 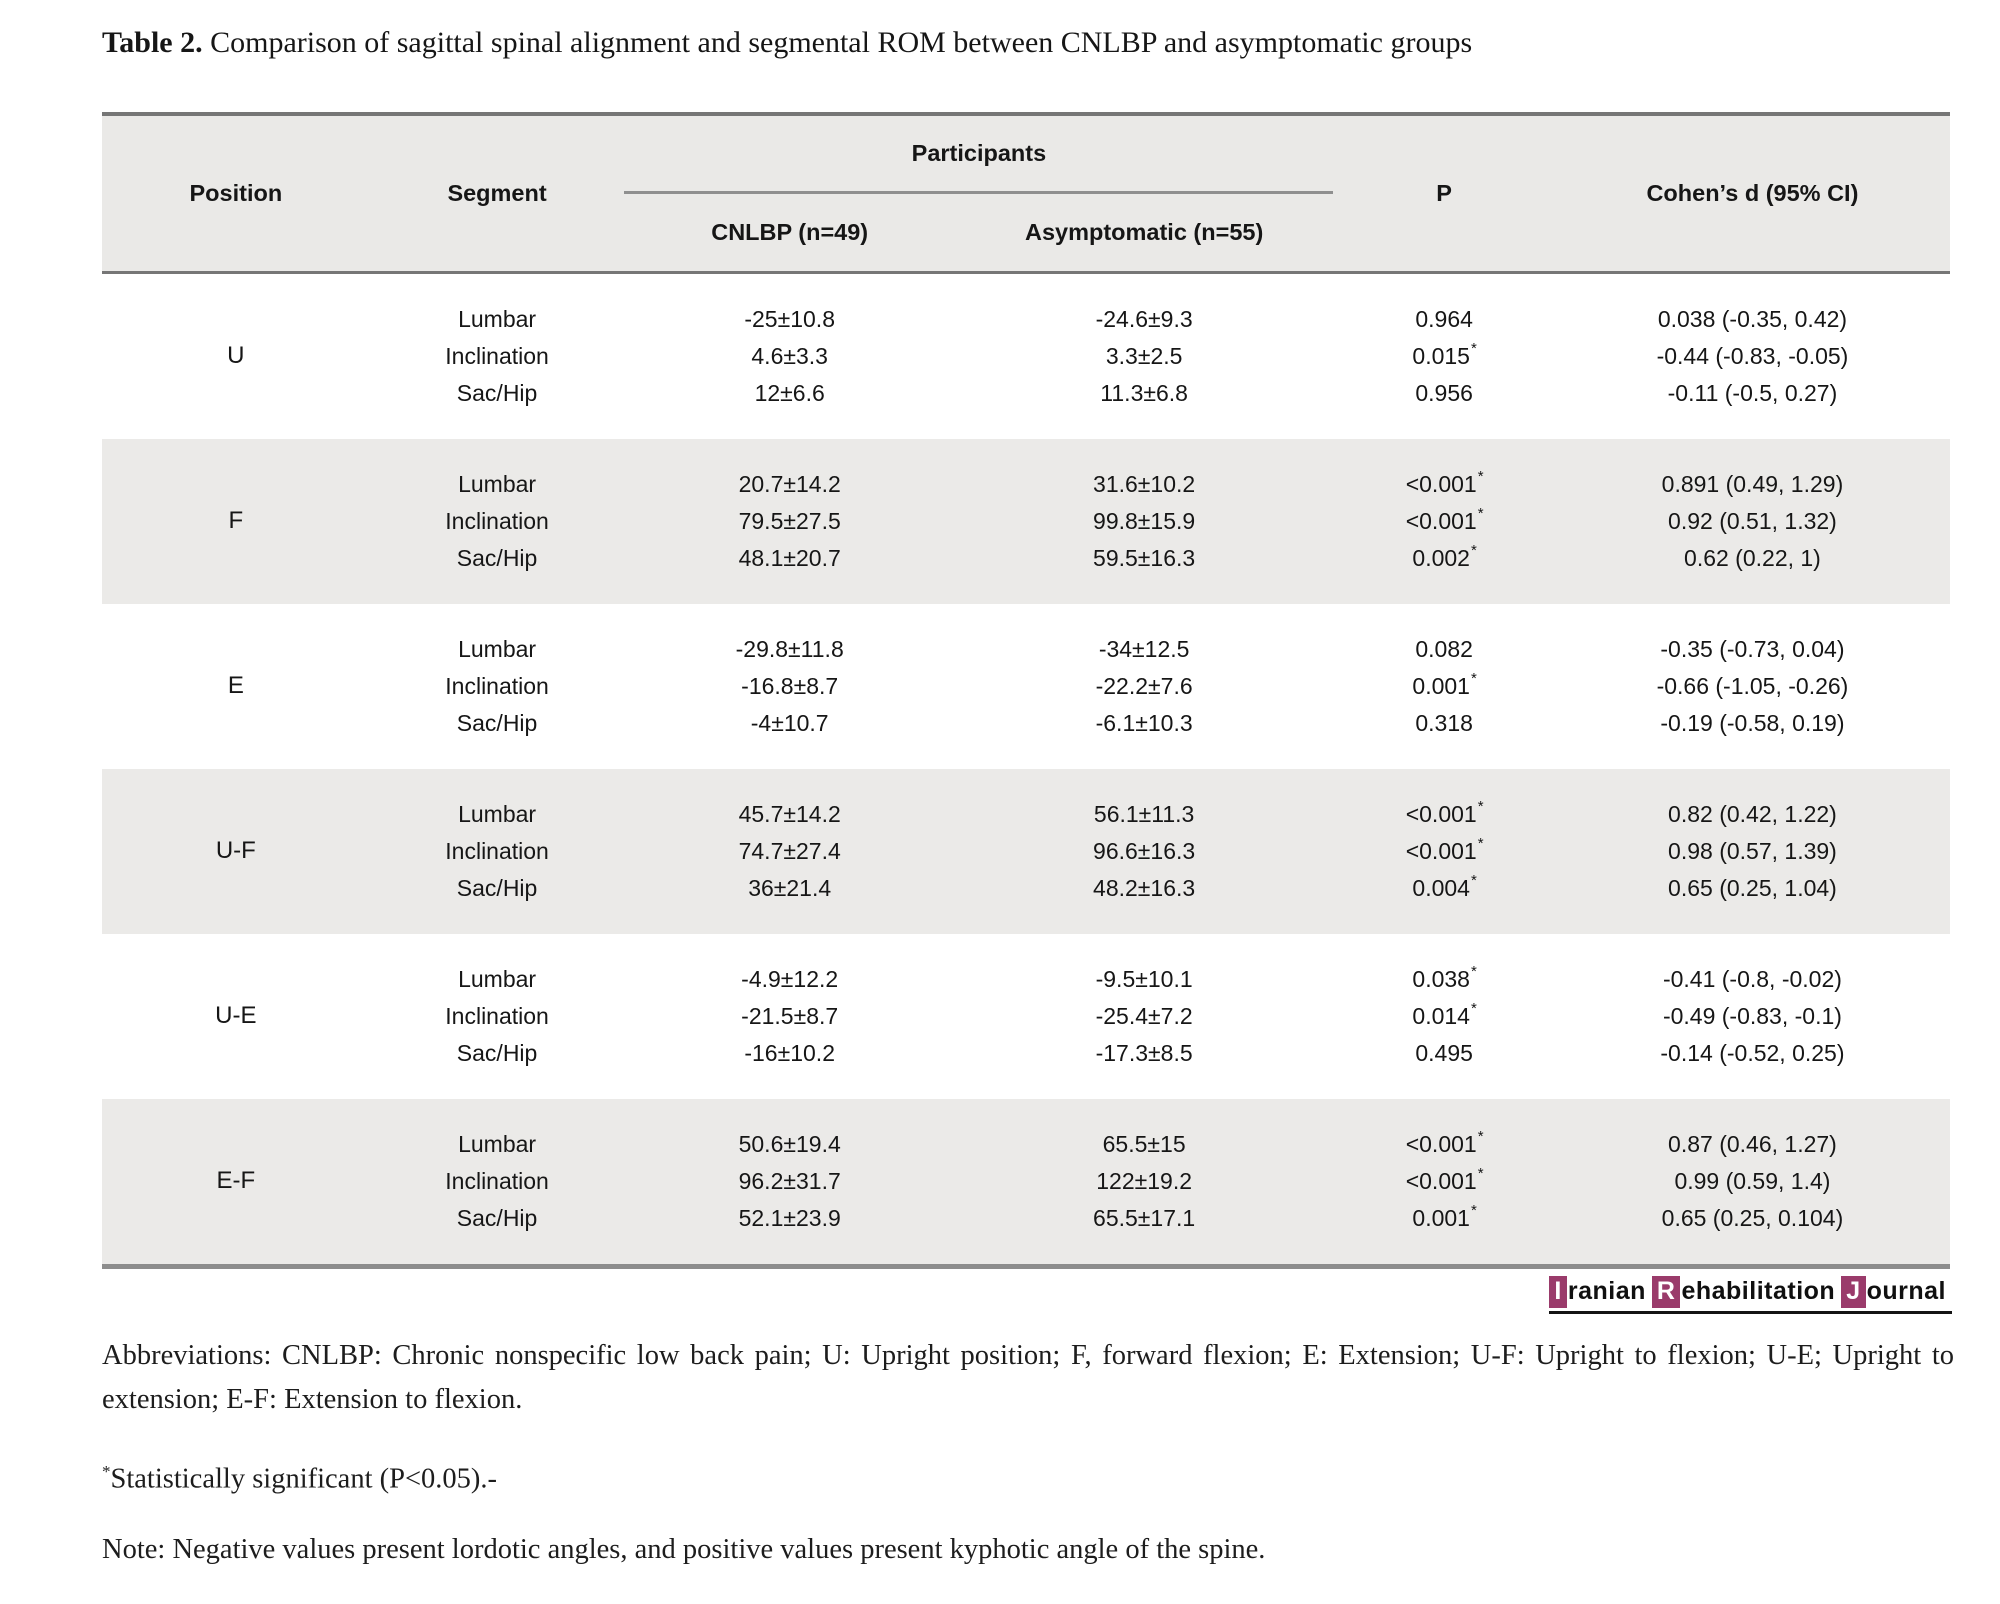 What do you see at coordinates (236, 851) in the screenshot?
I see `cell-position: U-F` at bounding box center [236, 851].